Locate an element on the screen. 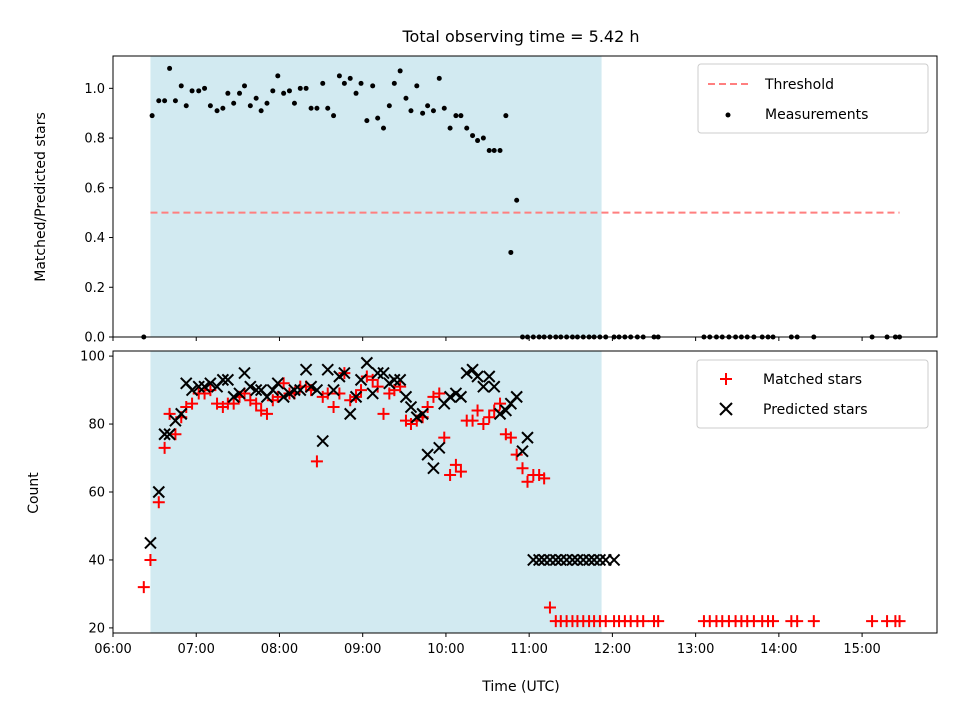 The image size is (960, 720). legend-predicted-swatch is located at coordinates (726, 409).